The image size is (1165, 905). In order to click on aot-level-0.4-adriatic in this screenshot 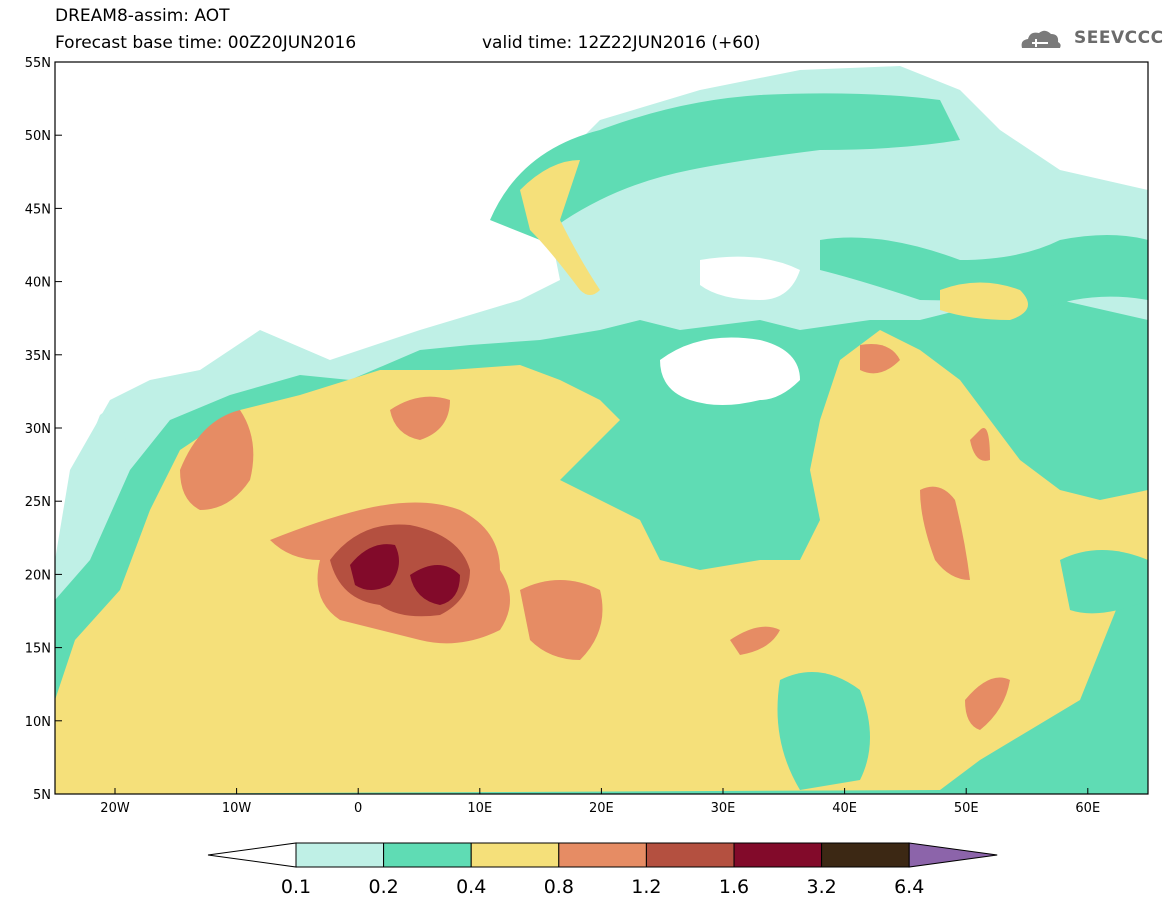, I will do `click(560, 227)`.